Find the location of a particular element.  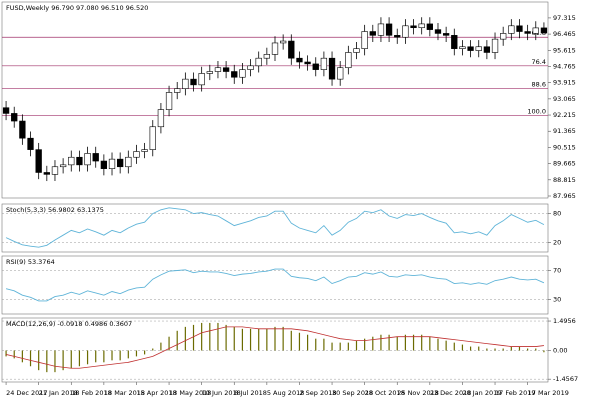

x-tick-label: 17 Feb 2019 is located at coordinates (515, 393).